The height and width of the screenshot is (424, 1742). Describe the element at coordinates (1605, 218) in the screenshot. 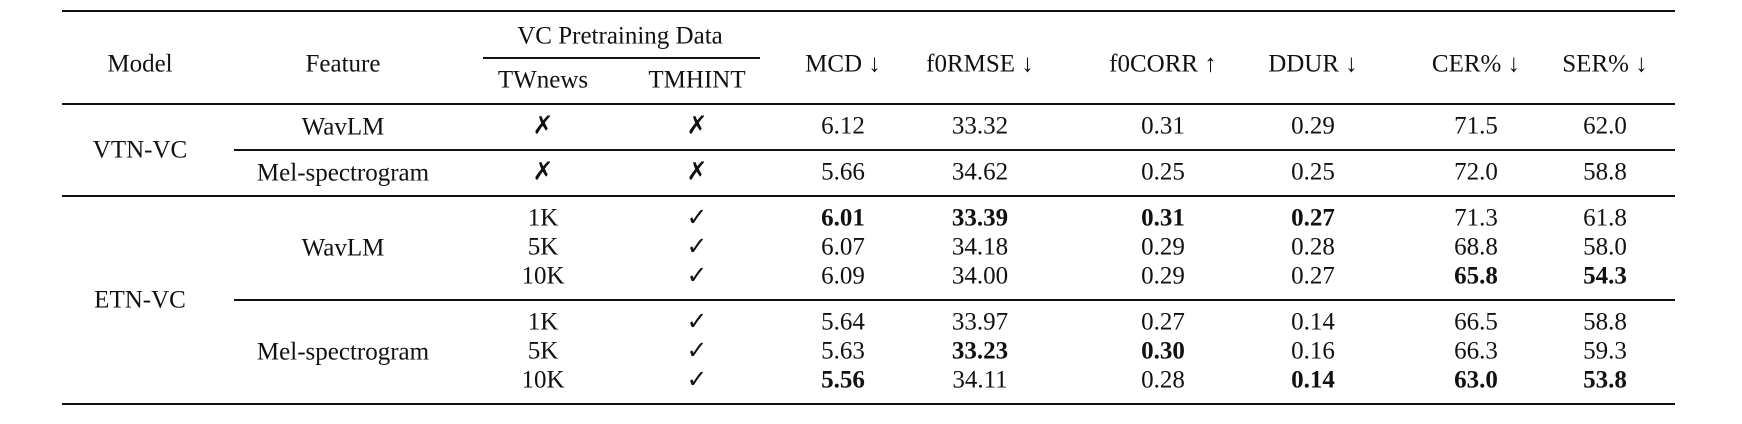

I see `table-cell: 61.8` at that location.